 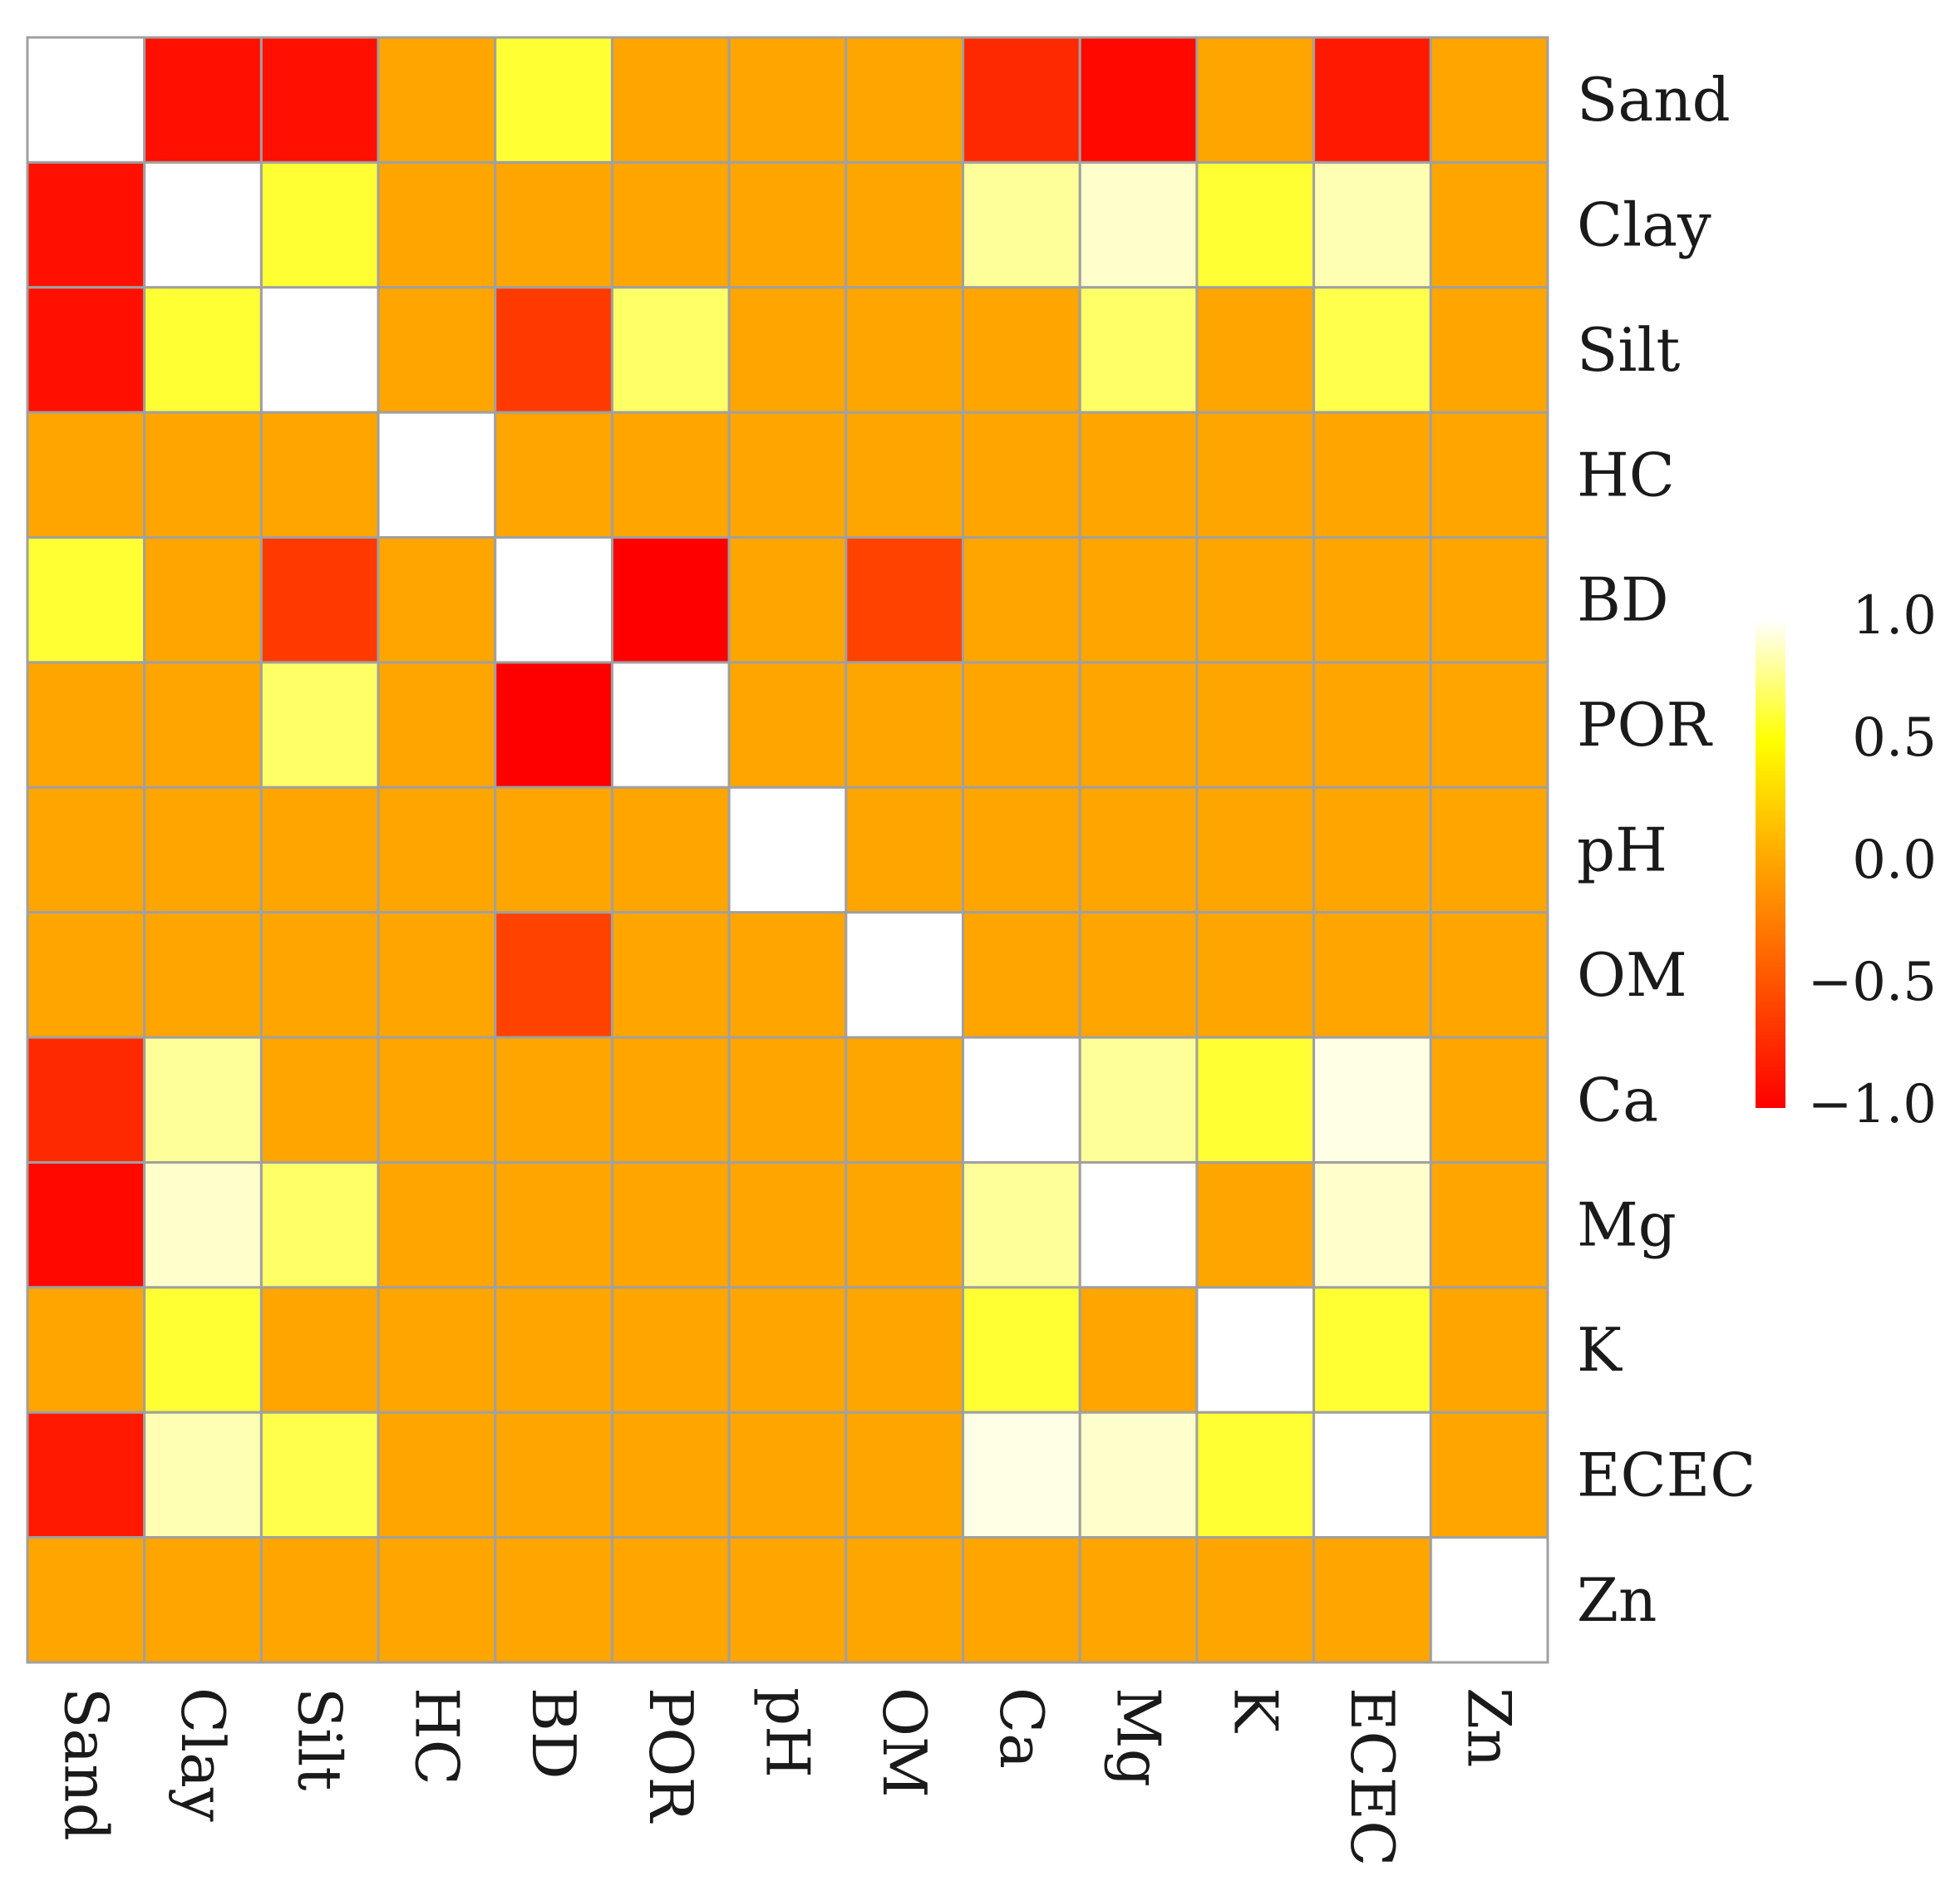 I want to click on column-label-por: POR, so click(x=671, y=1755).